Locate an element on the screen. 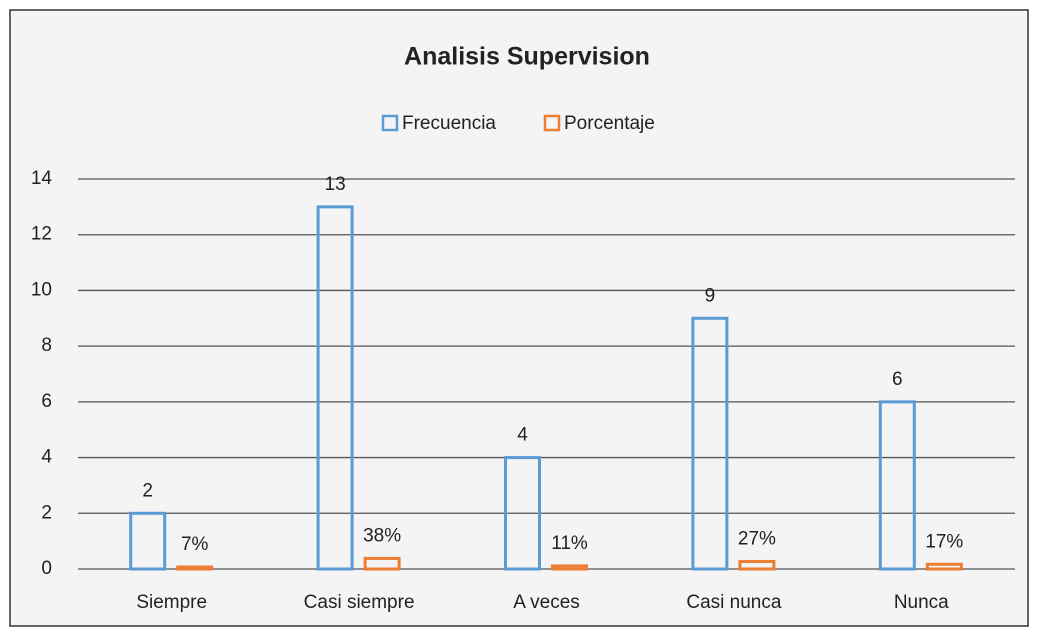 The height and width of the screenshot is (631, 1038). x-tick-label: Casi nunca is located at coordinates (733, 602).